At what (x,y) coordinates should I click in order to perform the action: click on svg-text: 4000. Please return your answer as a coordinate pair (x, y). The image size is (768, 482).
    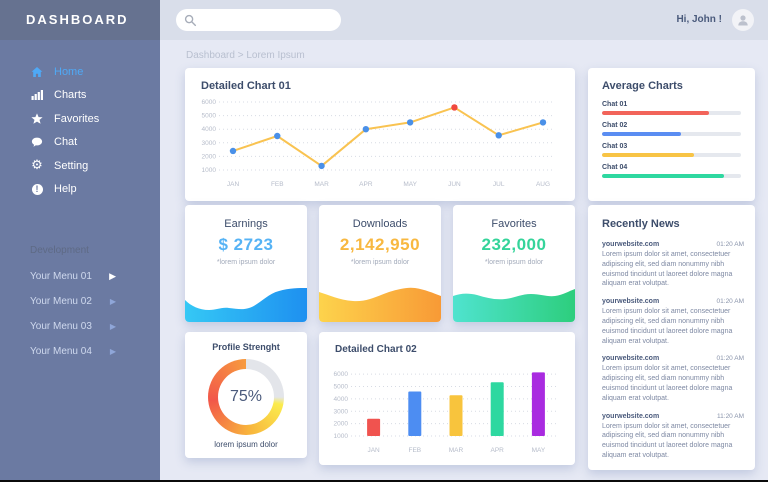
    Looking at the image, I should click on (209, 129).